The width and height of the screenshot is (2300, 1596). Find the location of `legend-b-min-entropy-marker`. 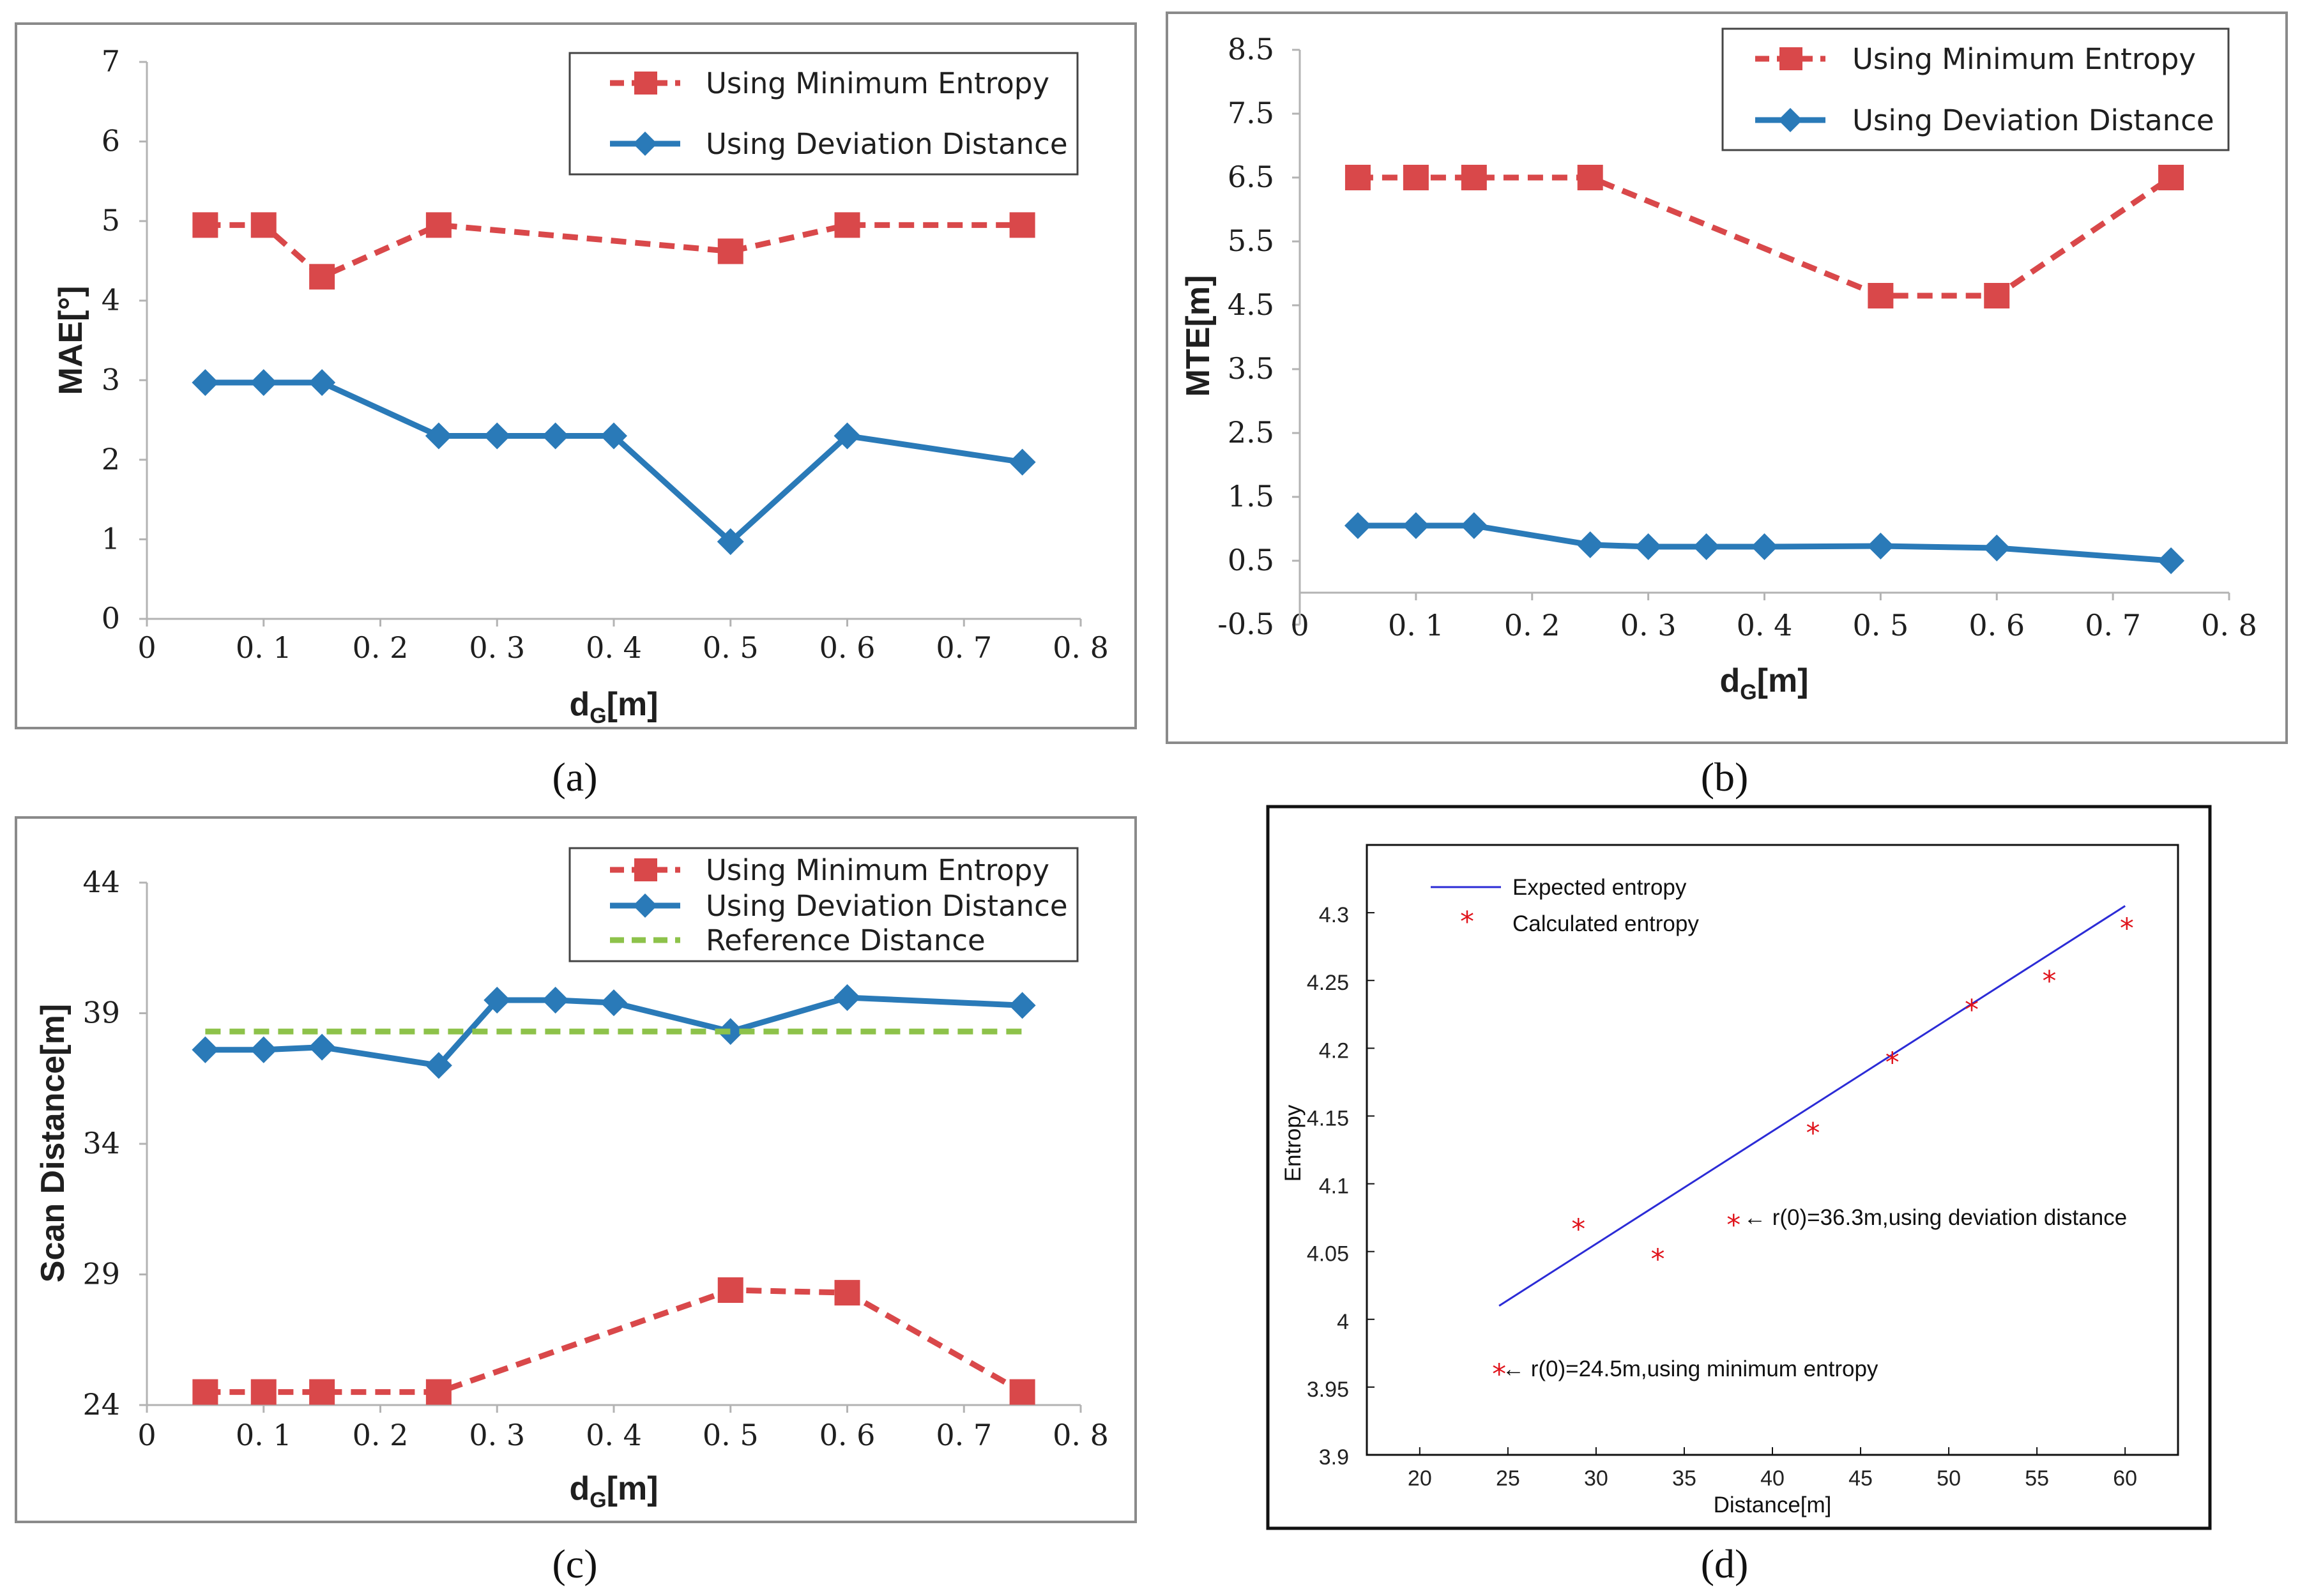

legend-b-min-entropy-marker is located at coordinates (1791, 58).